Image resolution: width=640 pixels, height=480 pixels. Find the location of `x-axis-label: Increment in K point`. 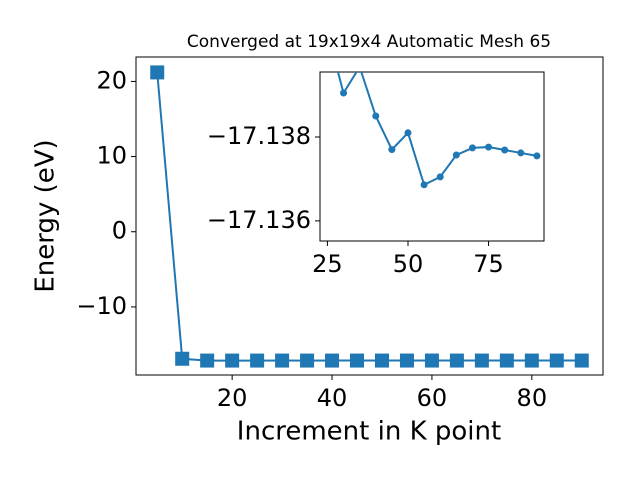

x-axis-label: Increment in K point is located at coordinates (369, 432).